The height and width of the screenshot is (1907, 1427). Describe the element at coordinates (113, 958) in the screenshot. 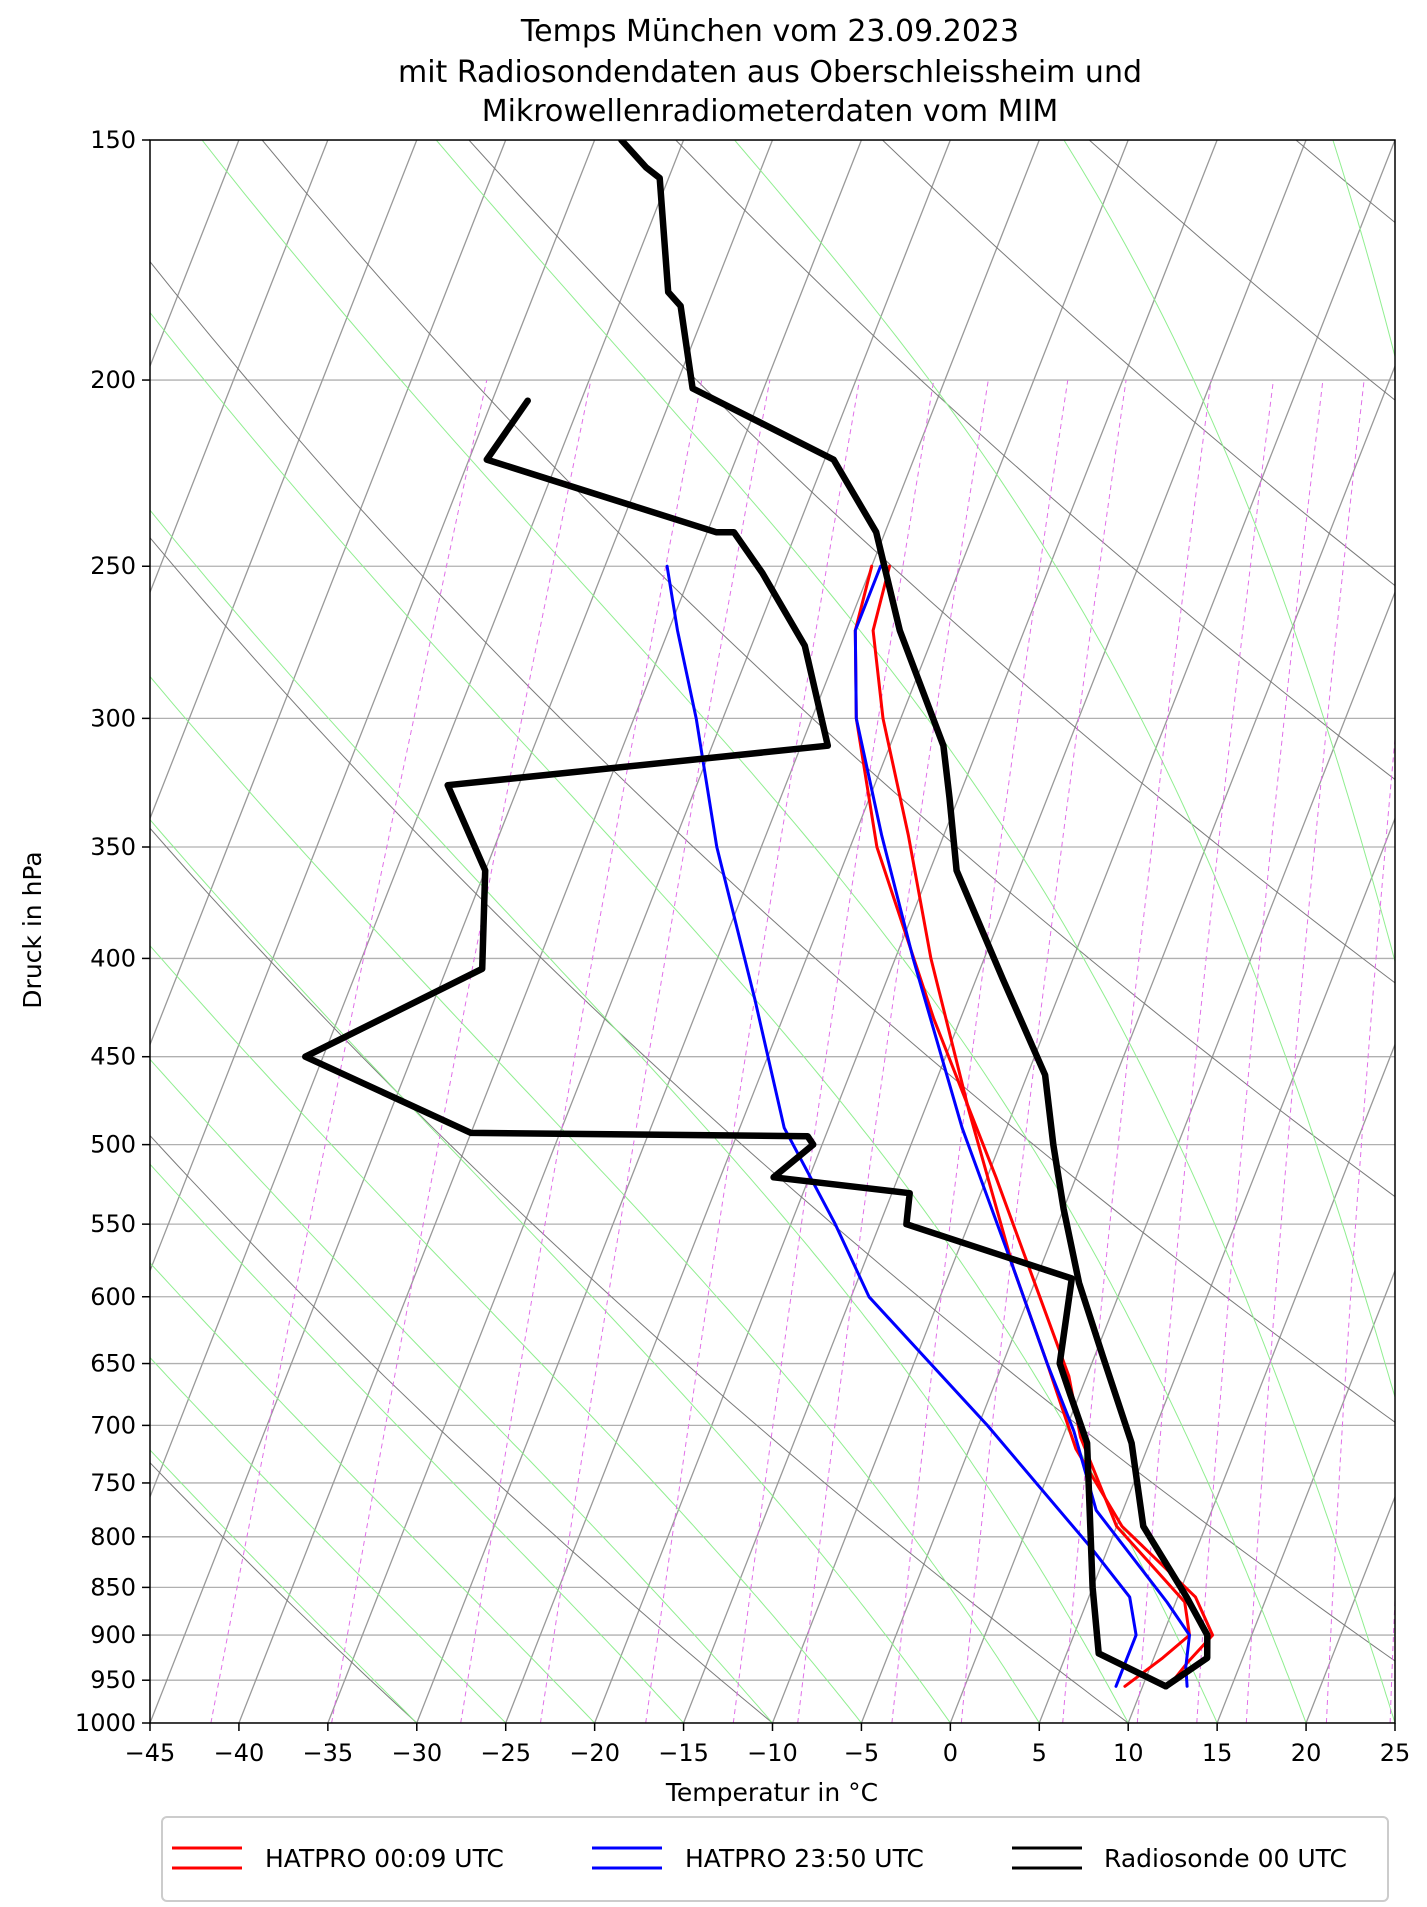

I see `y-tick-label: 400` at that location.